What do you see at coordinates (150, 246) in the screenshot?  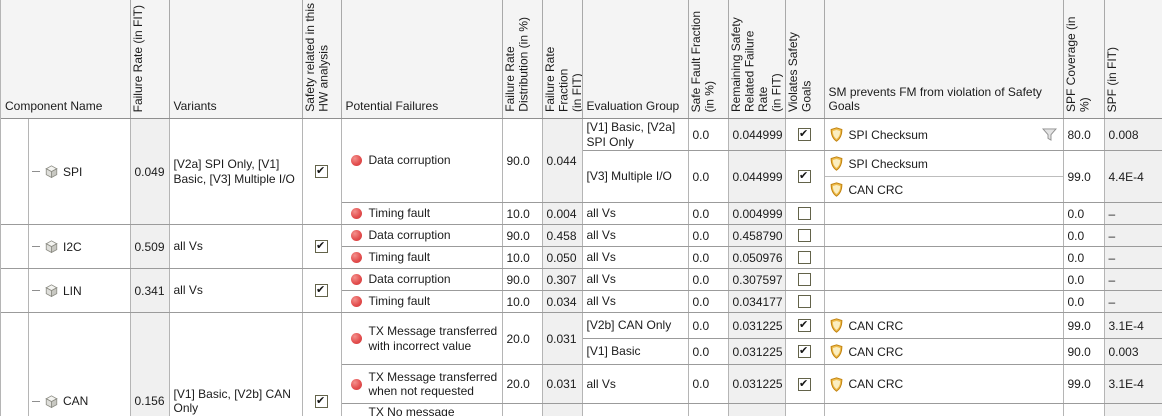 I see `failure-rate-cell: 0.509` at bounding box center [150, 246].